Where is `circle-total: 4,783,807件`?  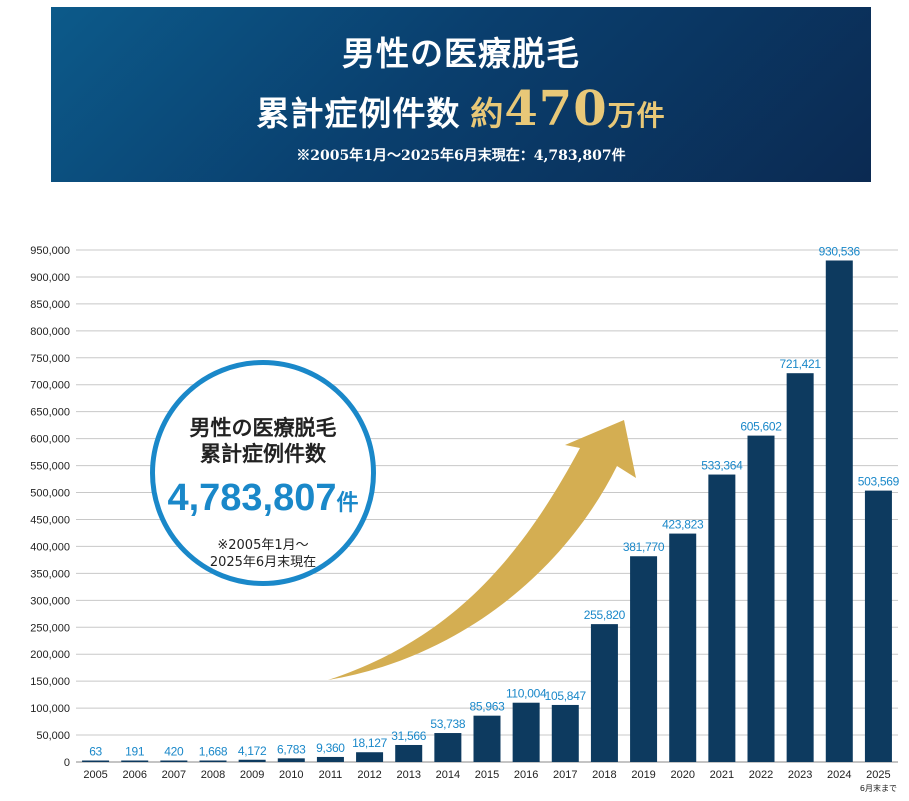
circle-total: 4,783,807件 is located at coordinates (263, 498).